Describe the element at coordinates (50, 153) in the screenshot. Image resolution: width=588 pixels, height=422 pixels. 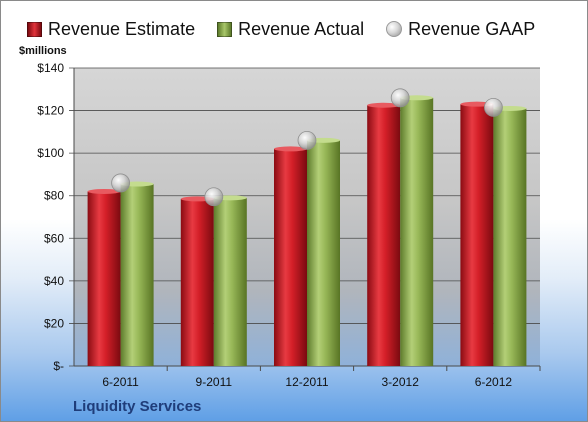
I see `y-tick-label: $100` at that location.